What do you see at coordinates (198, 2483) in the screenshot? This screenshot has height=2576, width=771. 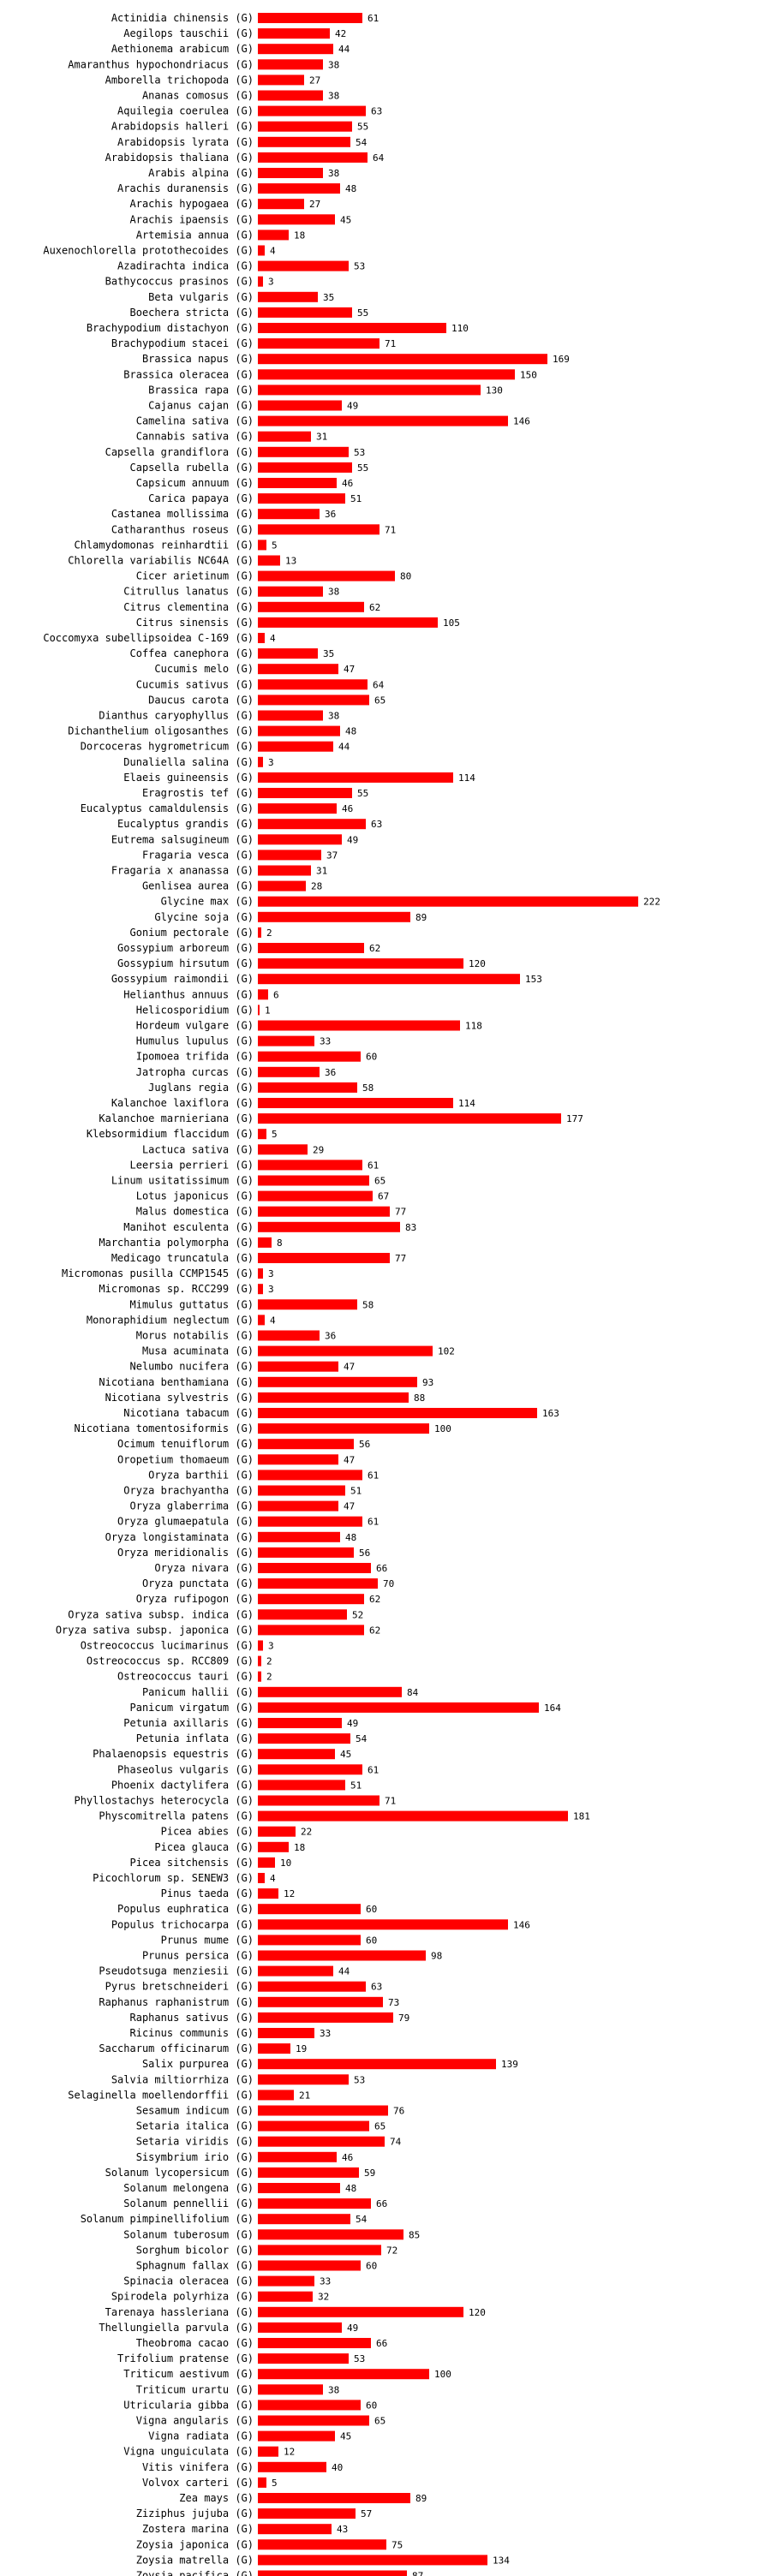 I see `category-label: Volvox carteri (G)` at bounding box center [198, 2483].